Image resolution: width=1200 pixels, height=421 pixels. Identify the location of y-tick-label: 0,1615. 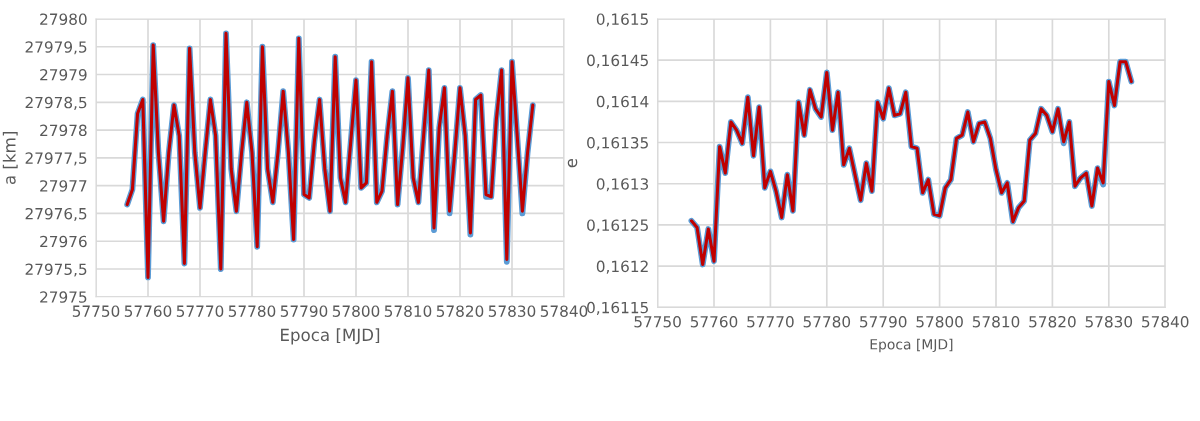
(622, 20).